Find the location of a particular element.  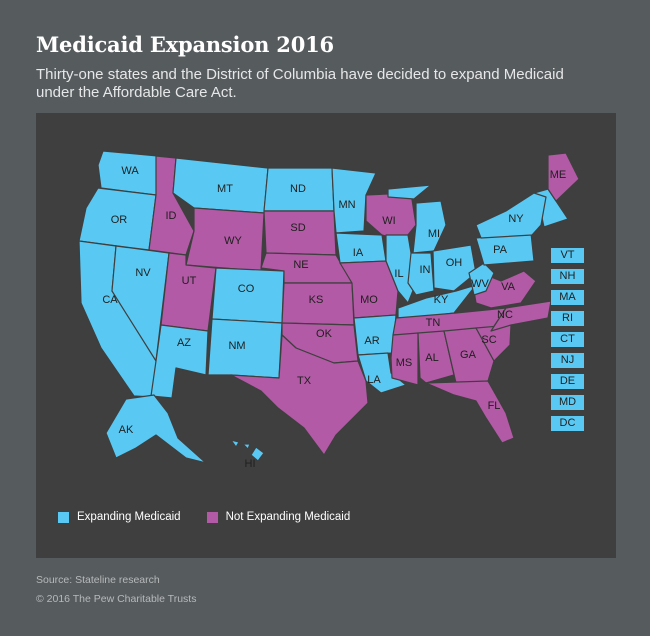

state-label-ga: GA is located at coordinates (468, 355).